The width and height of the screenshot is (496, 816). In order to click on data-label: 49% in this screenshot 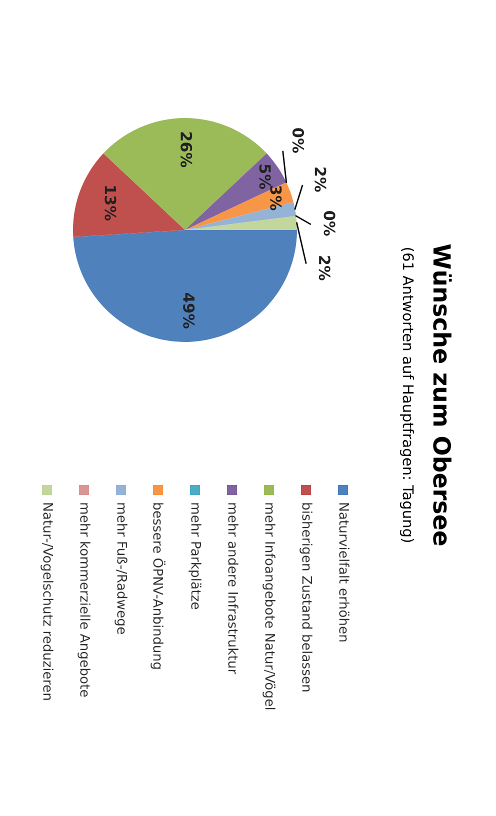, I will do `click(189, 310)`.